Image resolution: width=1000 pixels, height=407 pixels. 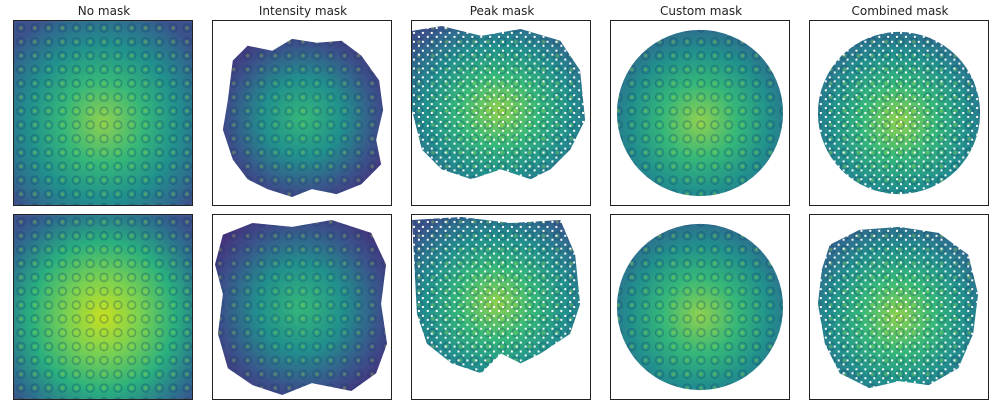 I want to click on image-panel-row1-custom-mask, so click(x=700, y=113).